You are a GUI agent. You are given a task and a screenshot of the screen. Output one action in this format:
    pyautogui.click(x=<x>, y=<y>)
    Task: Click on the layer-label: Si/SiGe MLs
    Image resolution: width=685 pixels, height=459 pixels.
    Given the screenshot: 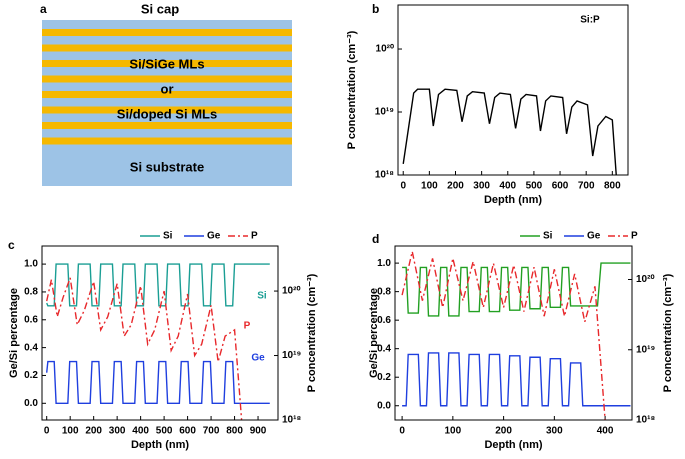 What is the action you would take?
    pyautogui.click(x=166, y=63)
    